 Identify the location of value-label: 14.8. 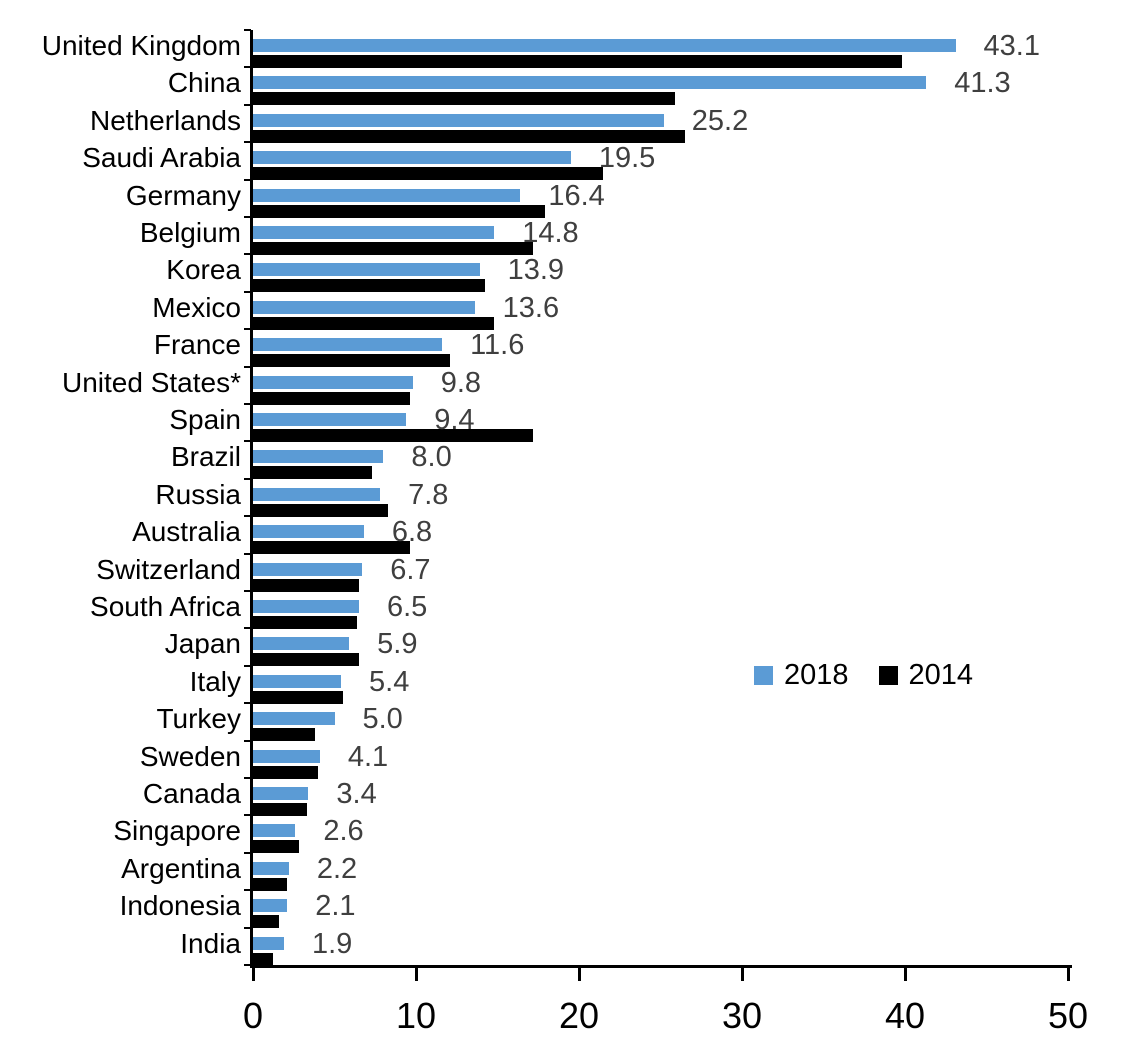
(550, 233).